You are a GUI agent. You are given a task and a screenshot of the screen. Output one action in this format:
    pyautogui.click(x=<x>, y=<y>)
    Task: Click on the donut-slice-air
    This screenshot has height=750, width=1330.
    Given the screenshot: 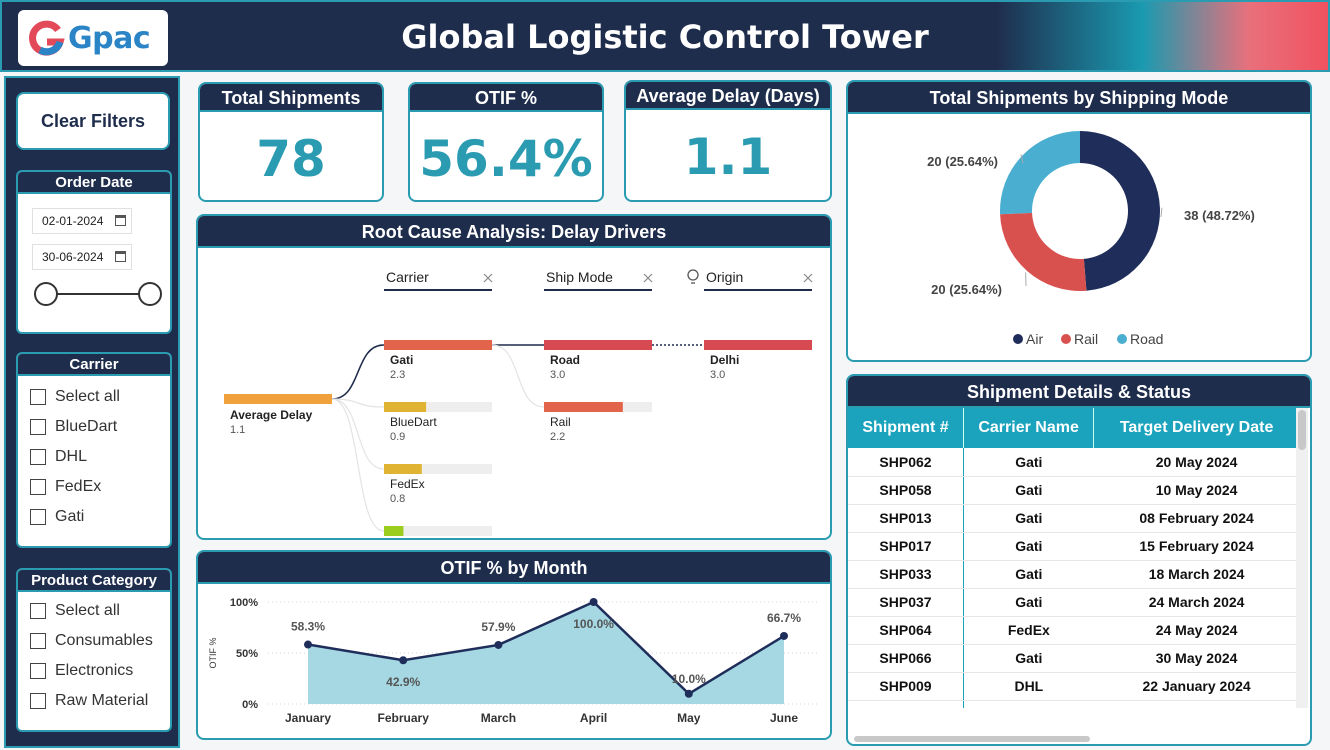 What is the action you would take?
    pyautogui.click(x=1120, y=211)
    